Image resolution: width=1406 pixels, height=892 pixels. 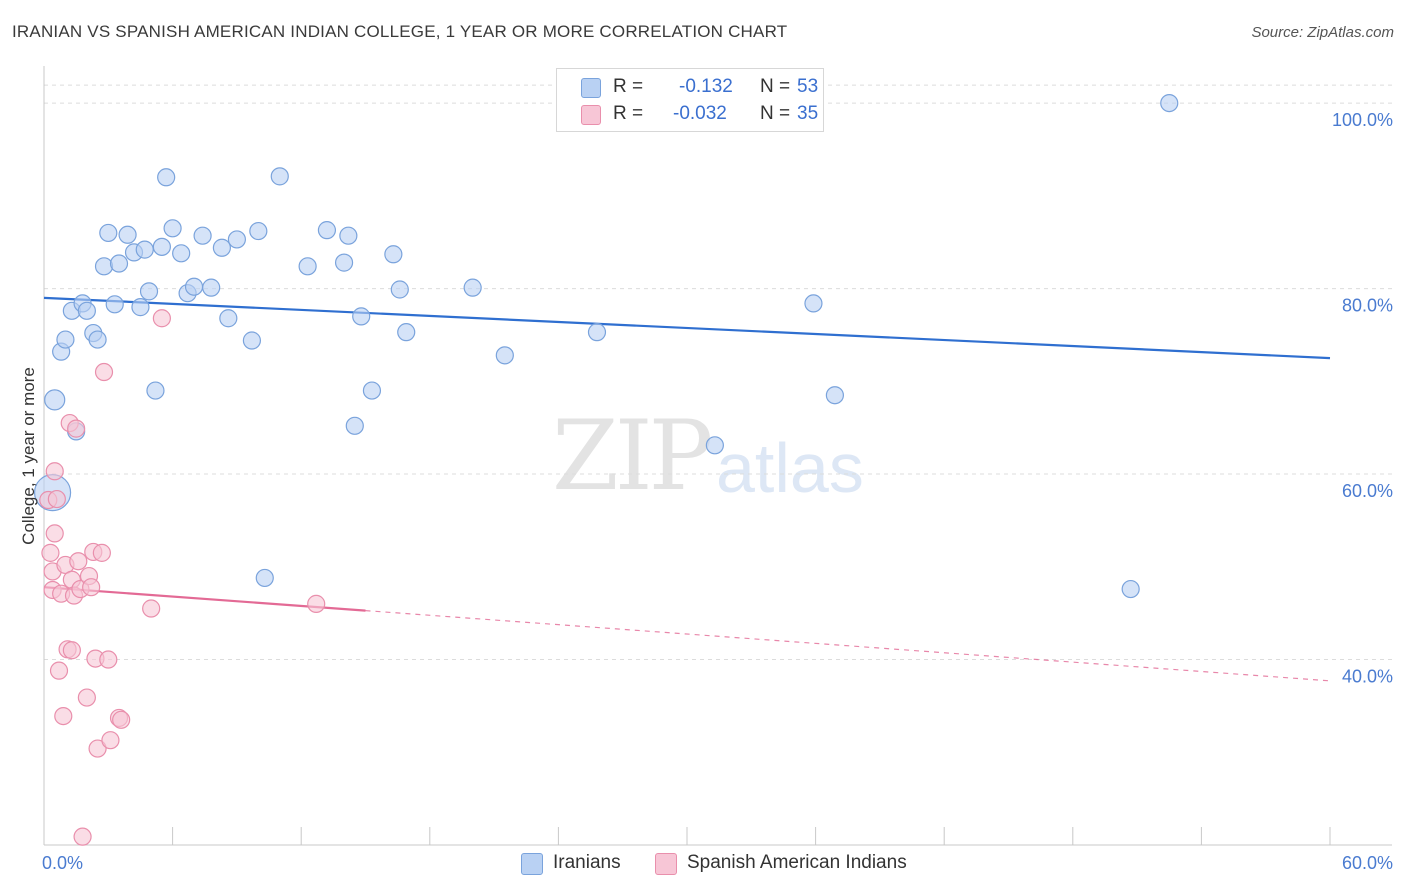 What do you see at coordinates (706, 86) in the screenshot?
I see `legend-r-value: -0.132` at bounding box center [706, 86].